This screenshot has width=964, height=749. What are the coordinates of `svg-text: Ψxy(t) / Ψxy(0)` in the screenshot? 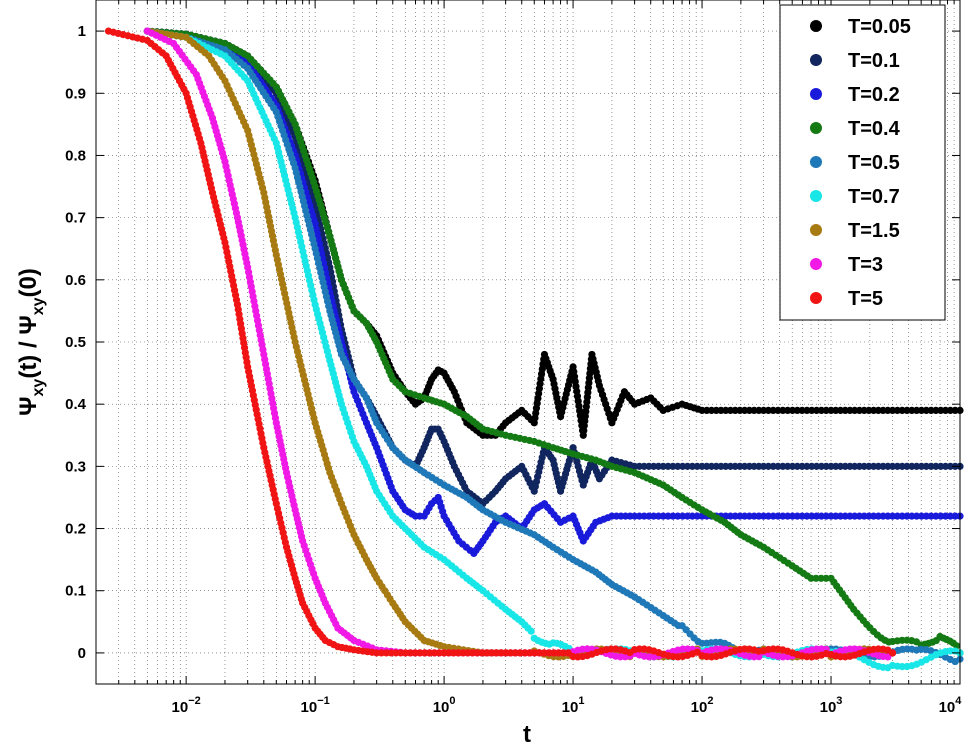 It's located at (31, 342).